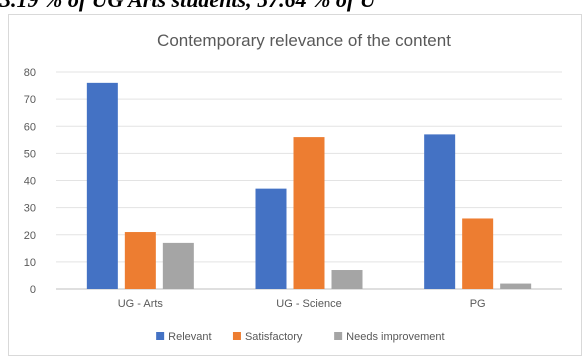 Image resolution: width=585 pixels, height=356 pixels. What do you see at coordinates (478, 304) in the screenshot?
I see `x-tick-label: PG` at bounding box center [478, 304].